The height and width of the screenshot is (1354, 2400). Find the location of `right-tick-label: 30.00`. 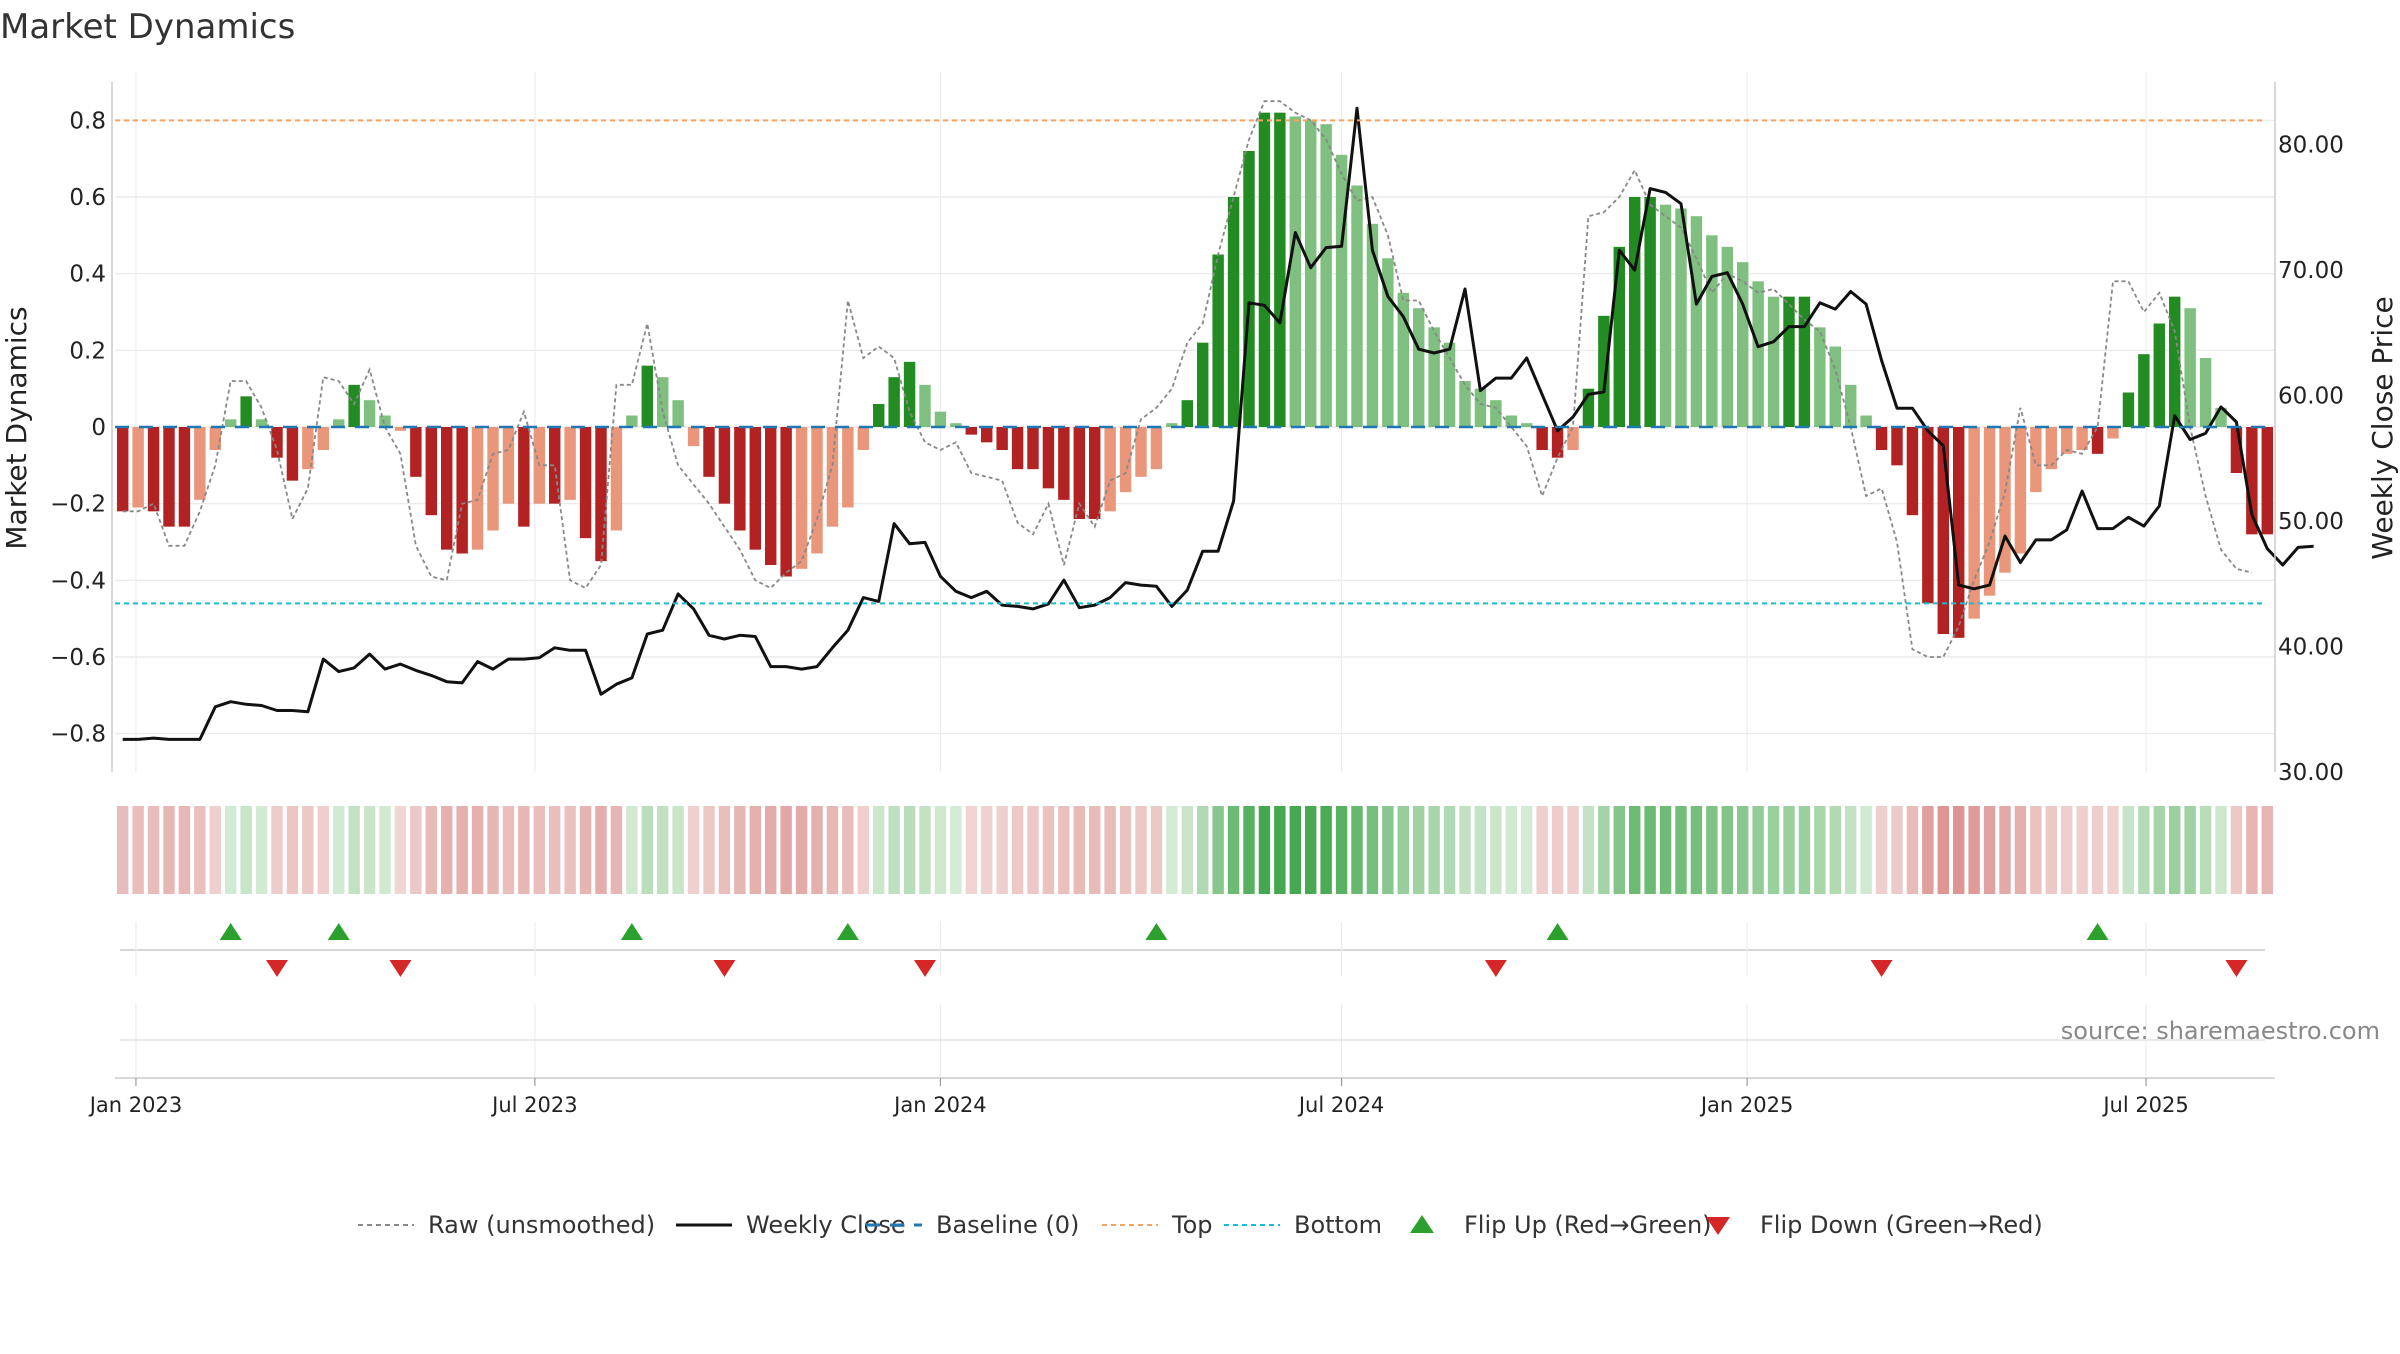

right-tick-label: 30.00 is located at coordinates (2311, 773).